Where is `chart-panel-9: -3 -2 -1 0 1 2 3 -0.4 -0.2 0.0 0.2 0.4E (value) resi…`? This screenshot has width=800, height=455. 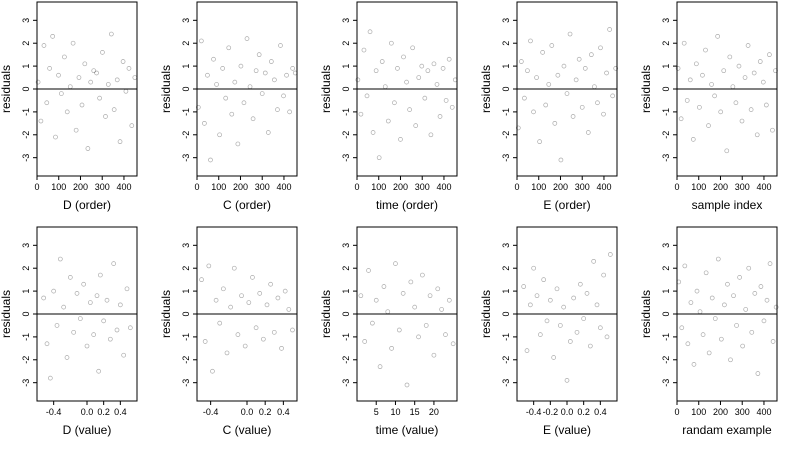 chart-panel-9: -3 -2 -1 0 1 2 3 -0.4 -0.2 0.0 0.2 0.4E (value) resi… is located at coordinates (548, 331).